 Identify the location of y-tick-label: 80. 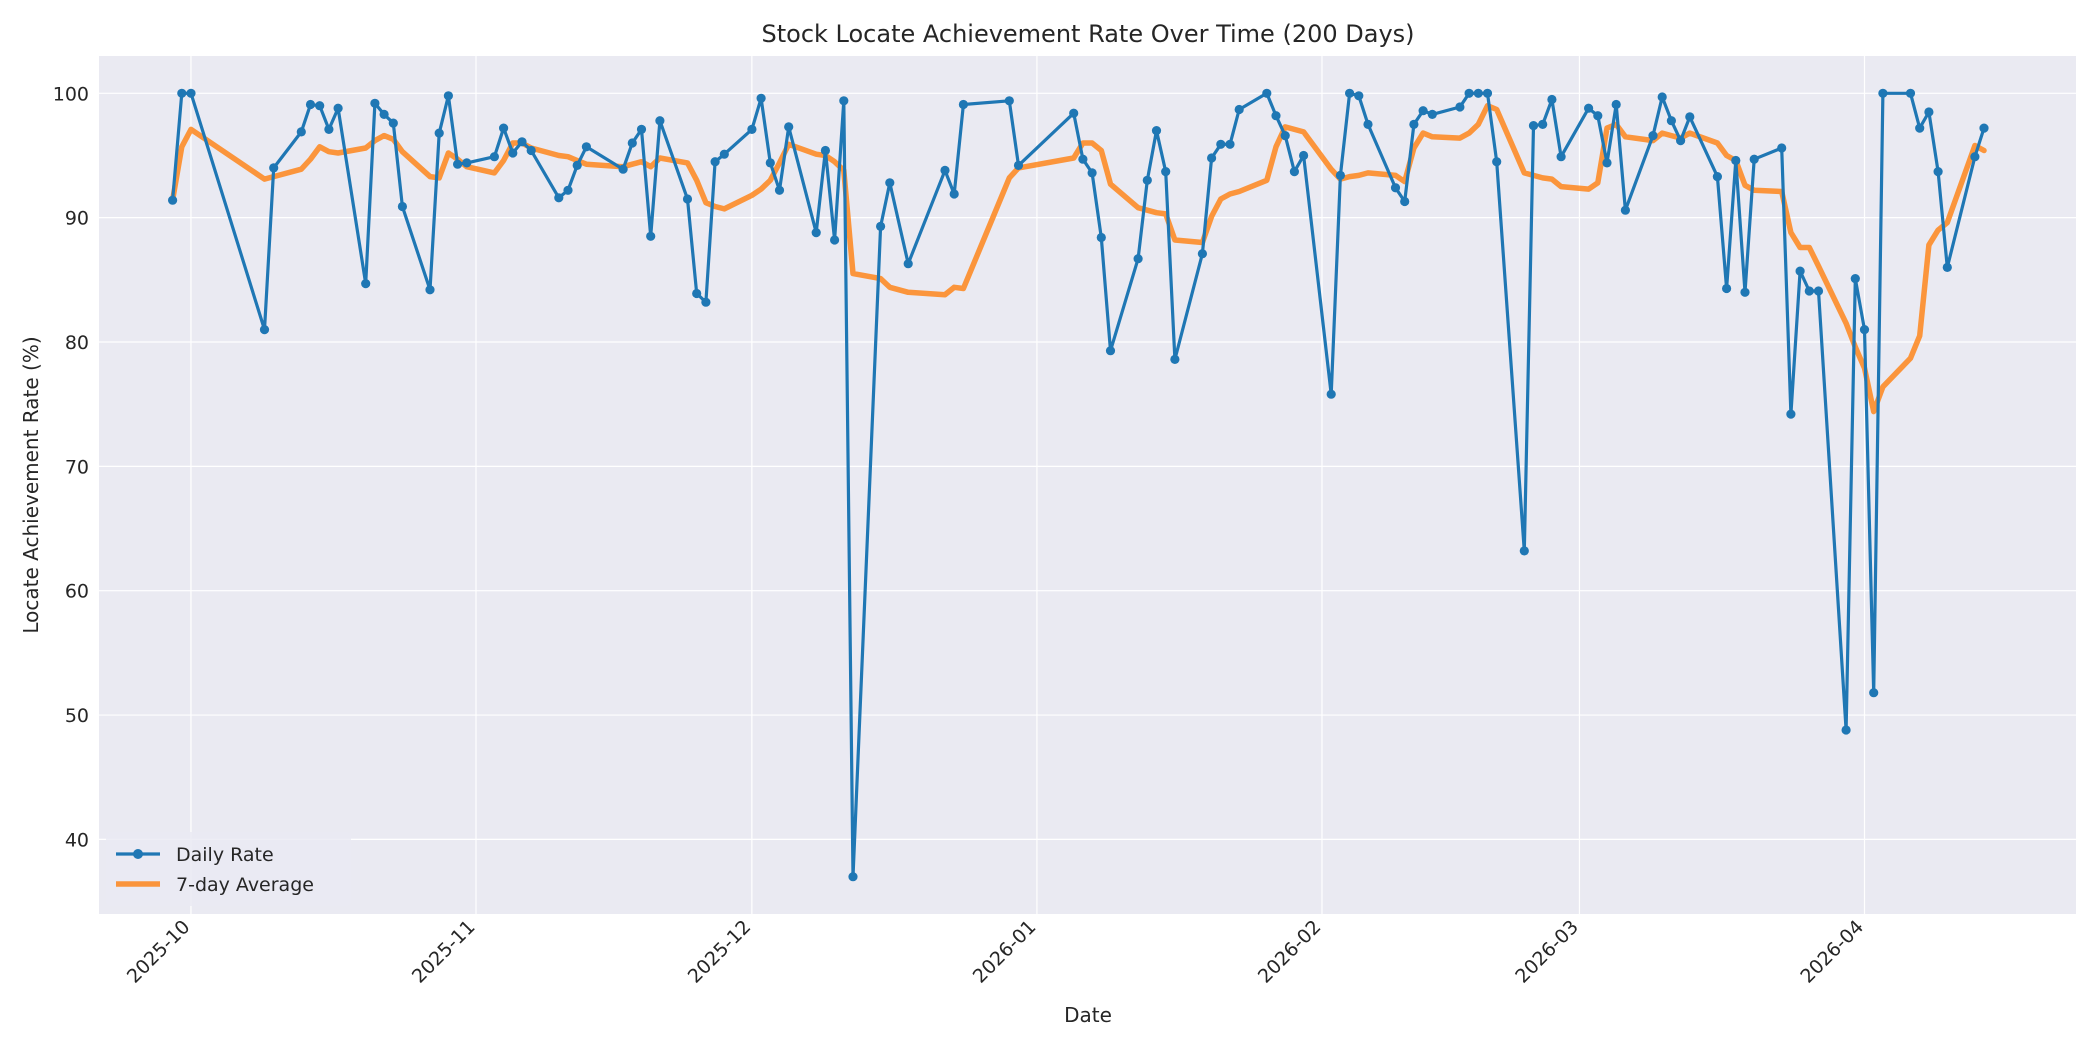
(77, 343).